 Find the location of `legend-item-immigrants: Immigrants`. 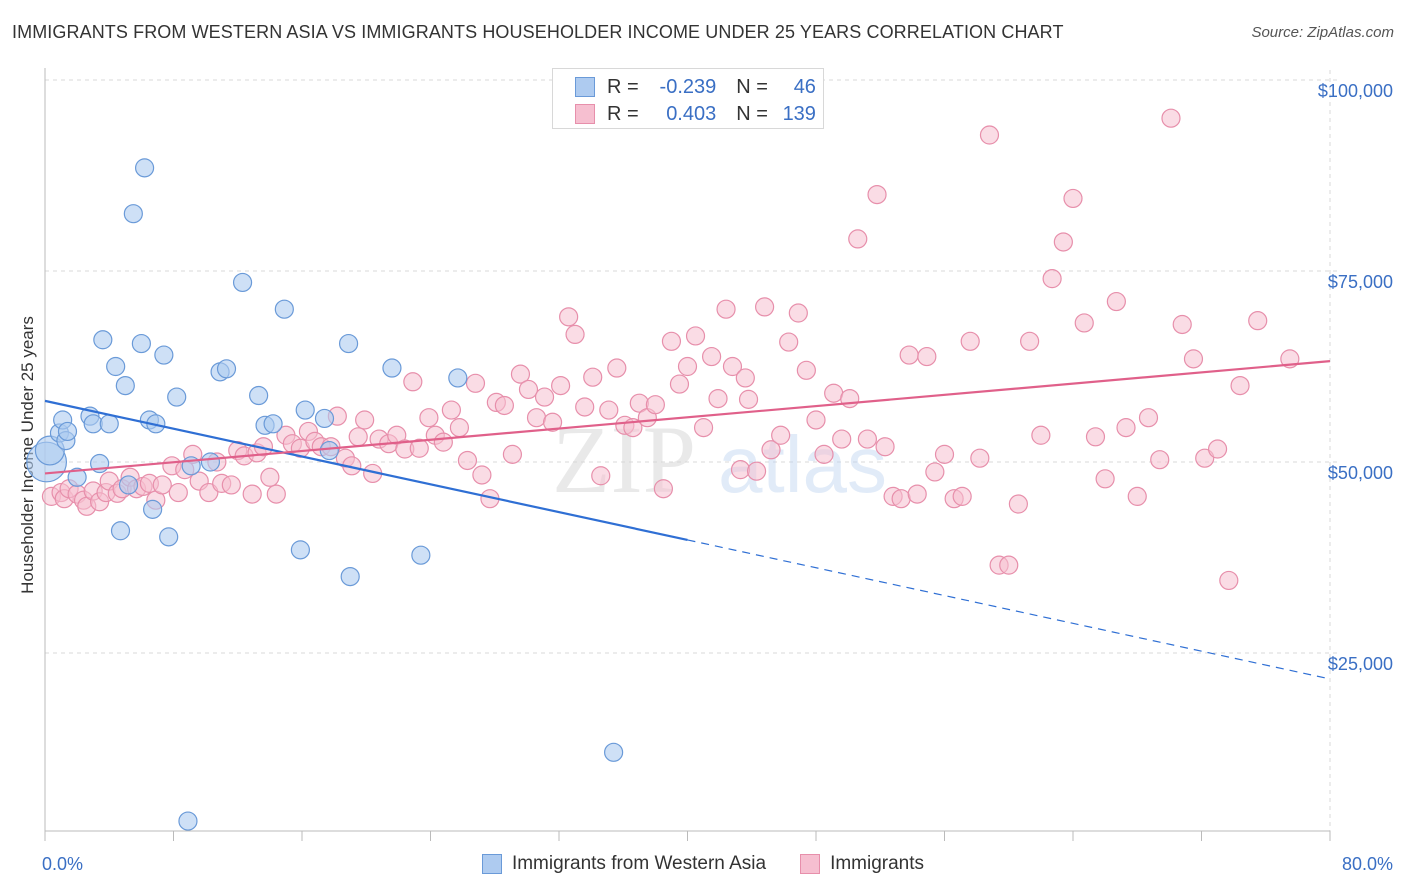

legend-item-immigrants: Immigrants is located at coordinates (862, 864).